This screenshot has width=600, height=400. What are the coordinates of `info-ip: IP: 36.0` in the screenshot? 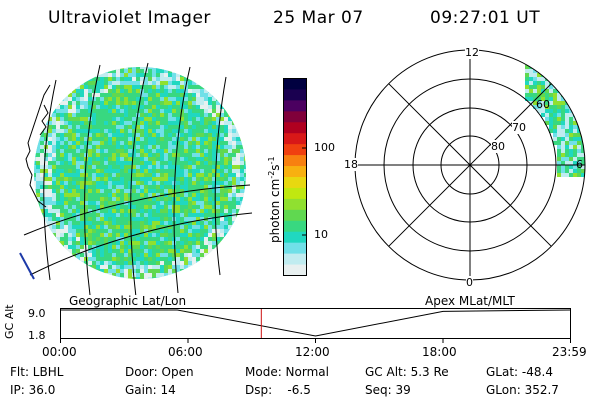 It's located at (33, 390).